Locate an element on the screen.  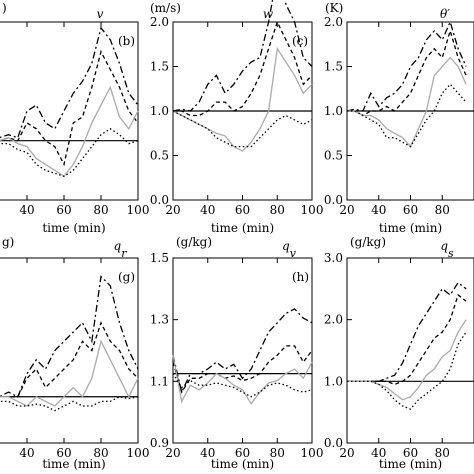
variable-label: v is located at coordinates (100, 14).